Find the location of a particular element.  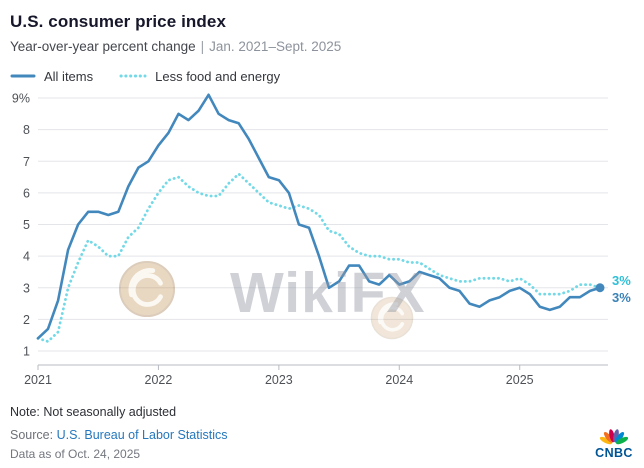

legend-item-less-food-energy: Less food and energy is located at coordinates (199, 76).